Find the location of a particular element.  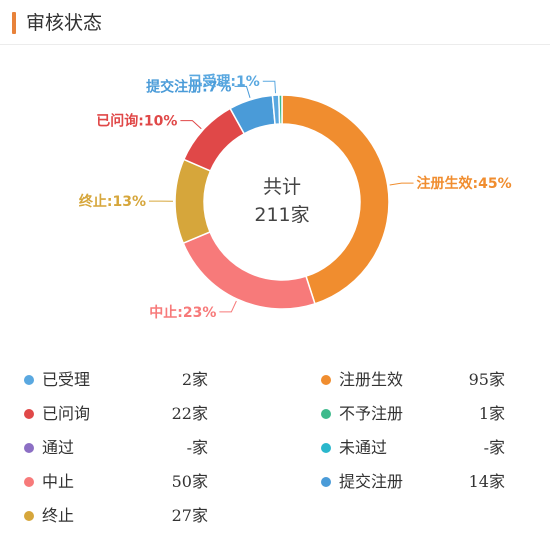

card-title: 审核状态 is located at coordinates (64, 23).